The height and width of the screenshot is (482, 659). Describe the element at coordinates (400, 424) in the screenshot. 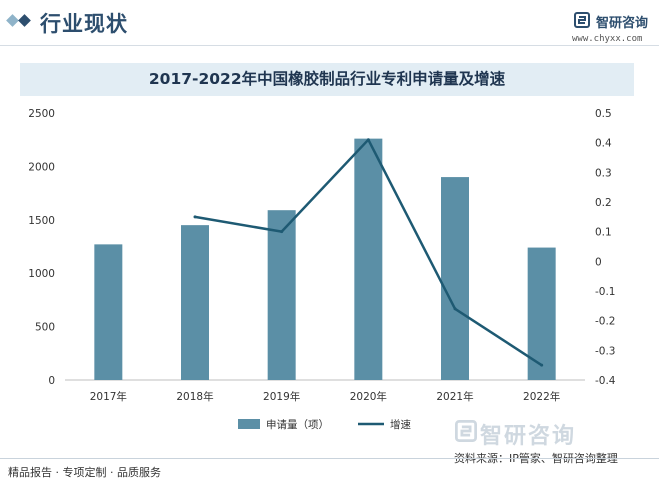

I see `legend-line-label: 增速` at that location.